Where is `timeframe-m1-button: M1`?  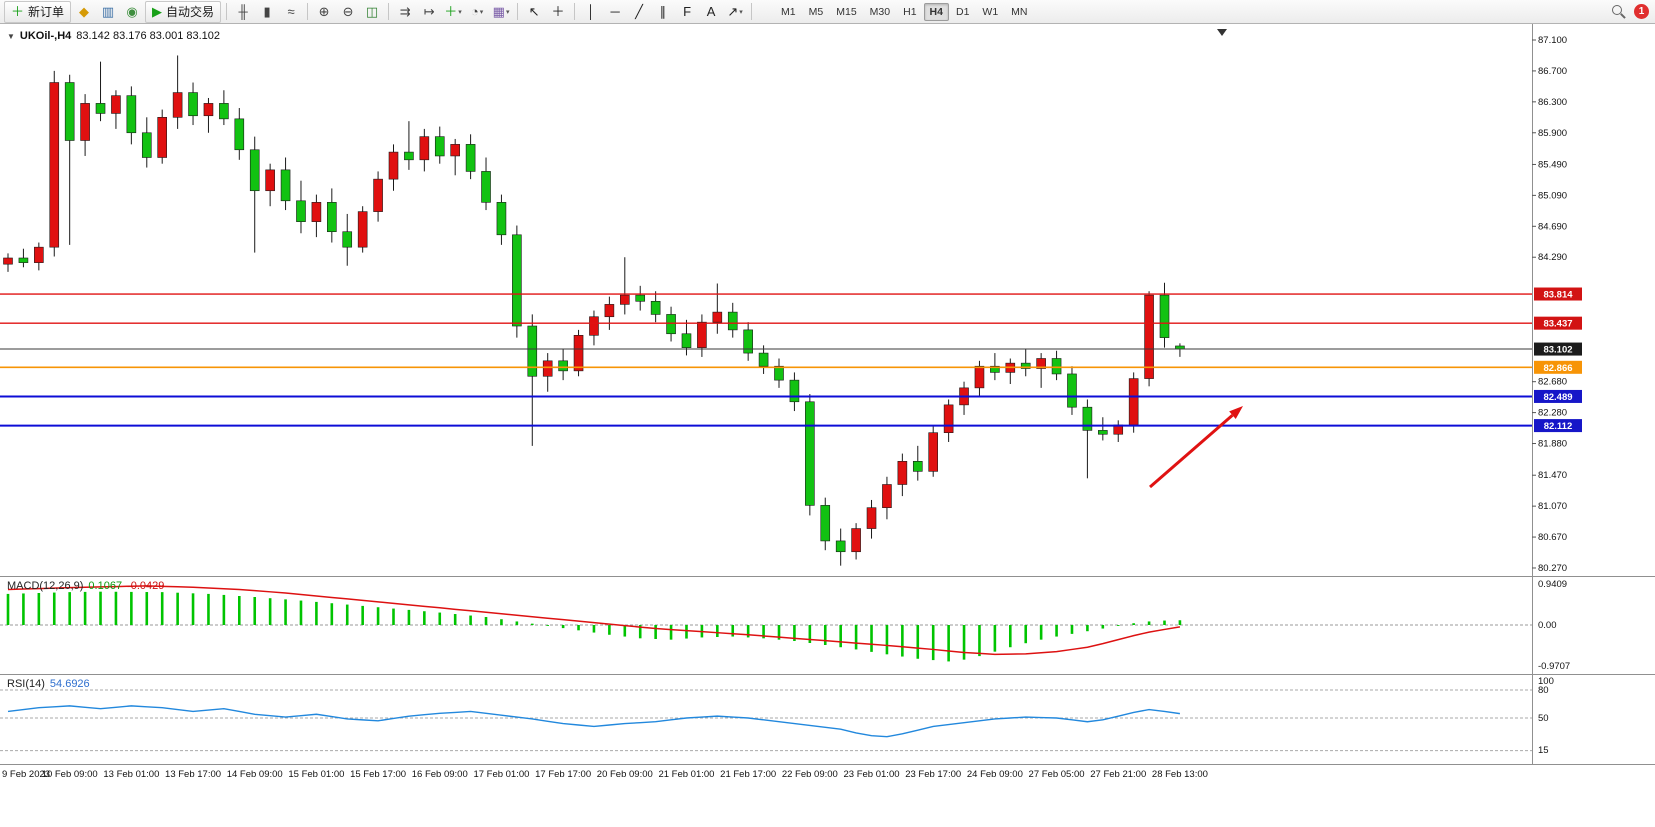 timeframe-m1-button: M1 is located at coordinates (788, 11).